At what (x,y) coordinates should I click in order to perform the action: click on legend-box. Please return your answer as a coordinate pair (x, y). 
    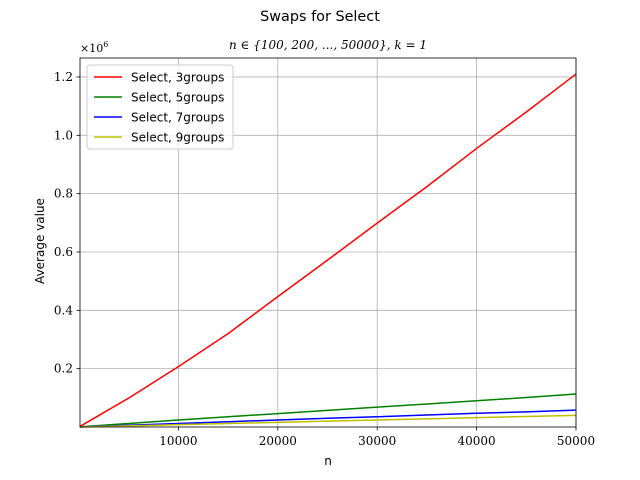
    Looking at the image, I should click on (160, 107).